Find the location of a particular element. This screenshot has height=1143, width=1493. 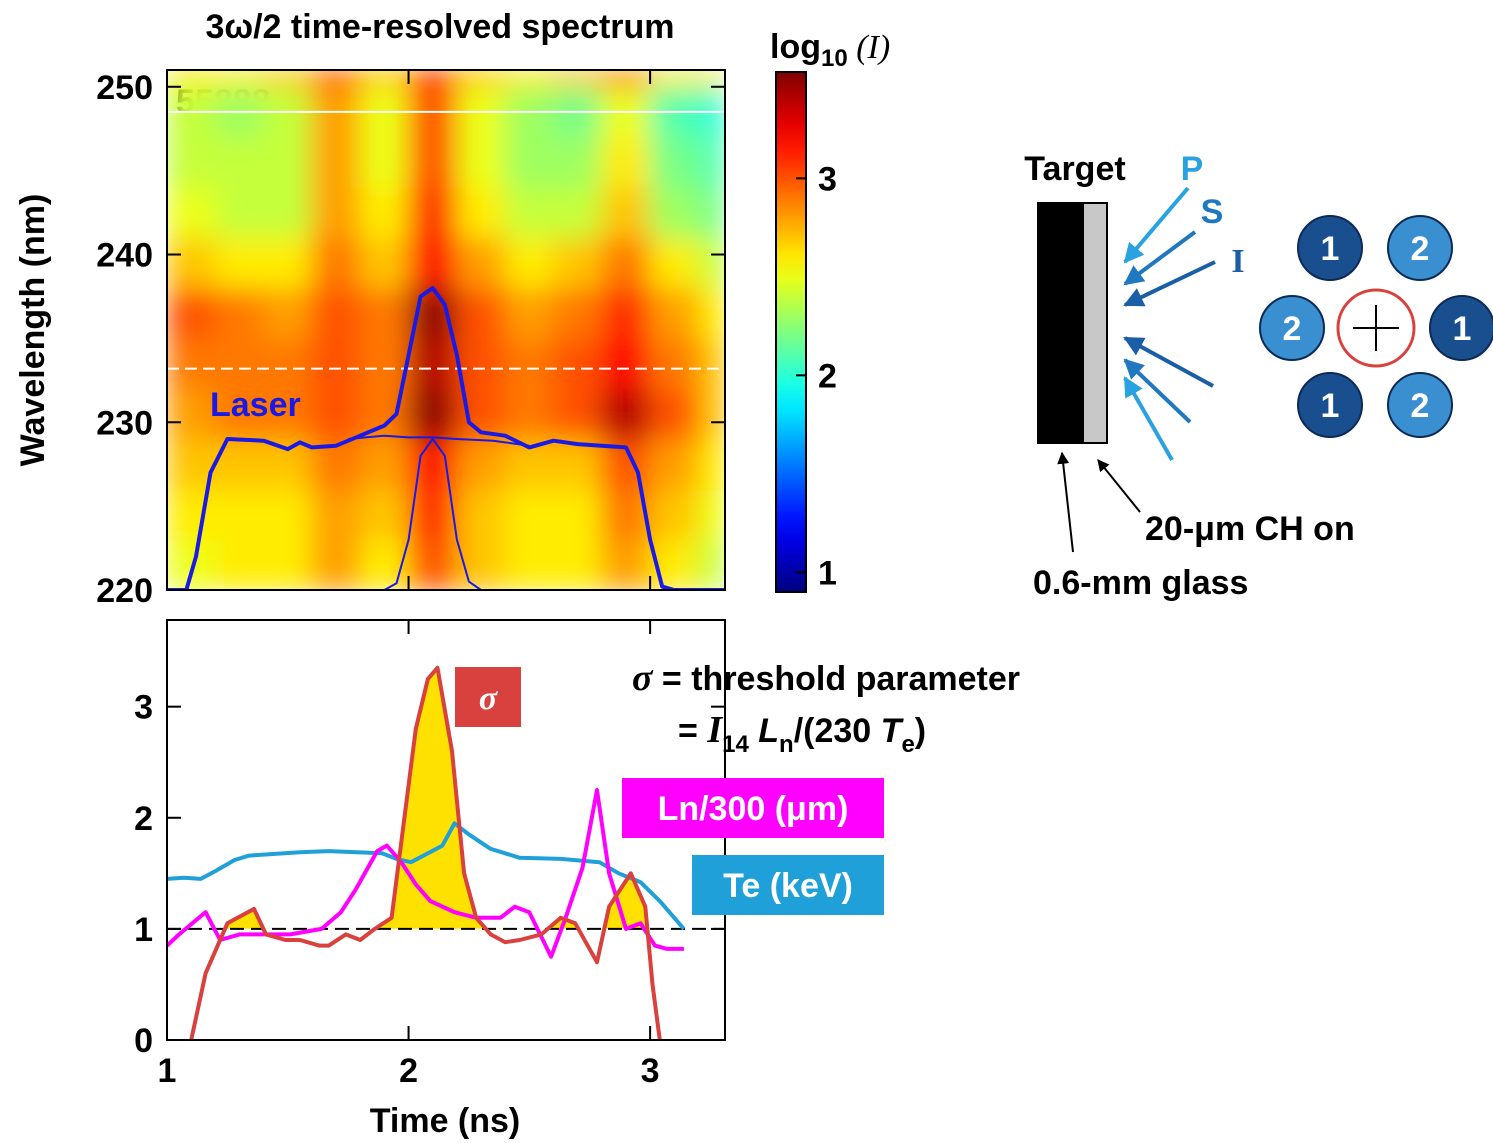

port-group: 1 2 2 1 1 2 is located at coordinates (1376, 326).